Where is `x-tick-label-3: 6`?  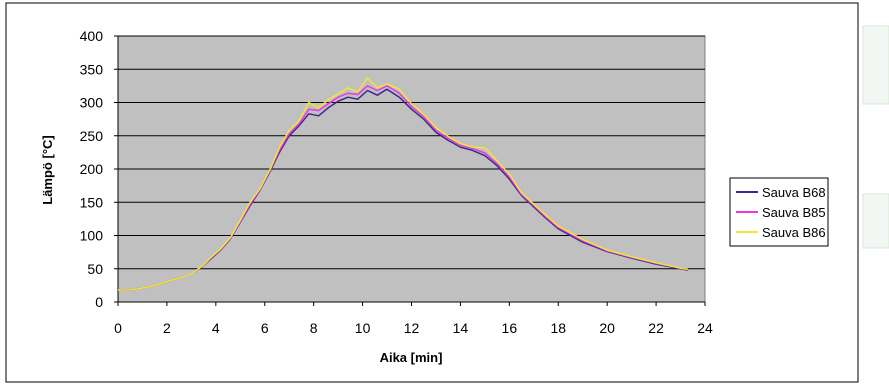 x-tick-label-3: 6 is located at coordinates (265, 328).